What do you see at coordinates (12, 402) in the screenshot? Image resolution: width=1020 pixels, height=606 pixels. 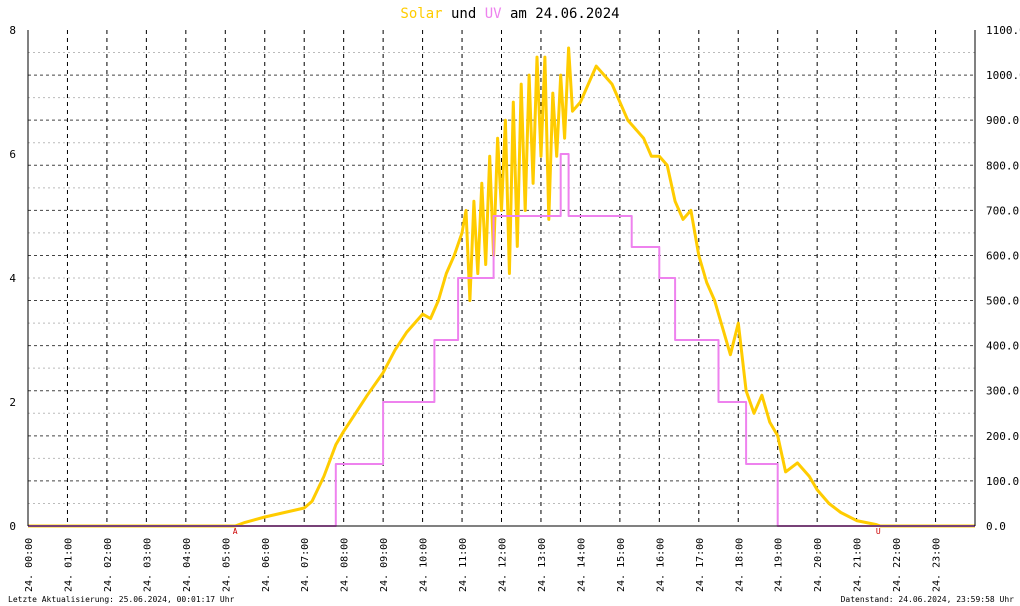 I see `y-left-tick-label: 2` at bounding box center [12, 402].